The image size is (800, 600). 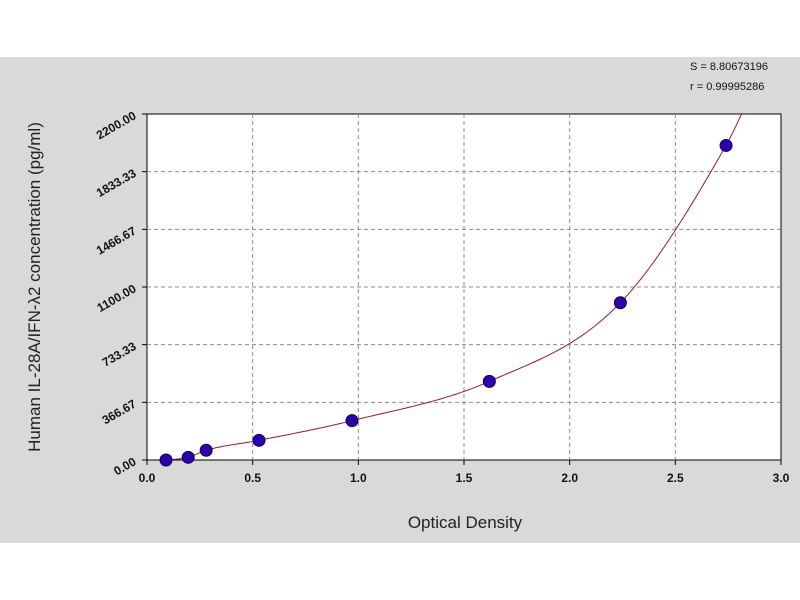 I want to click on y-tick-label: 1466.67, so click(x=116, y=241).